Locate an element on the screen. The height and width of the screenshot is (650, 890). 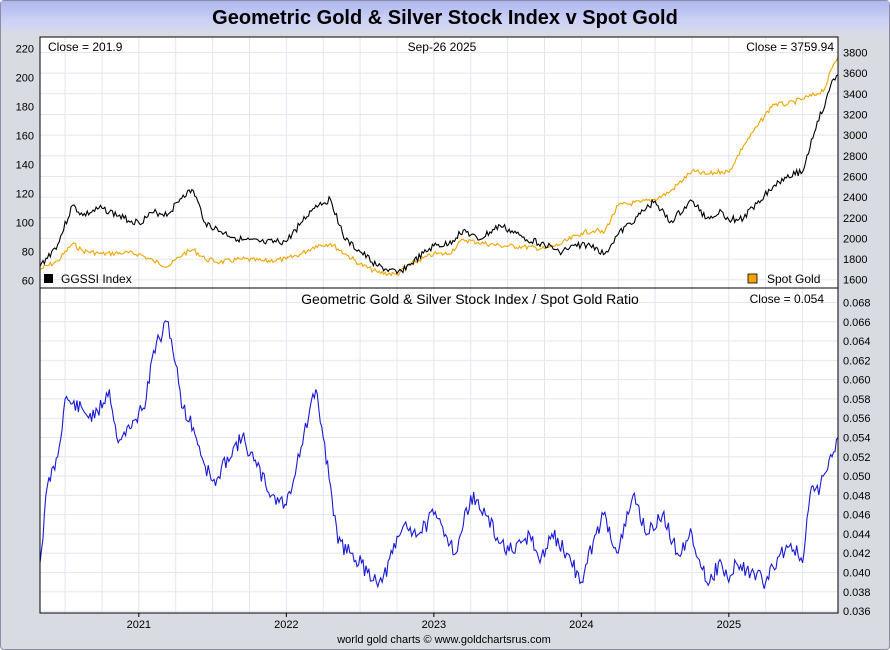
left-axis-tick-label: 180 is located at coordinates (25, 108).